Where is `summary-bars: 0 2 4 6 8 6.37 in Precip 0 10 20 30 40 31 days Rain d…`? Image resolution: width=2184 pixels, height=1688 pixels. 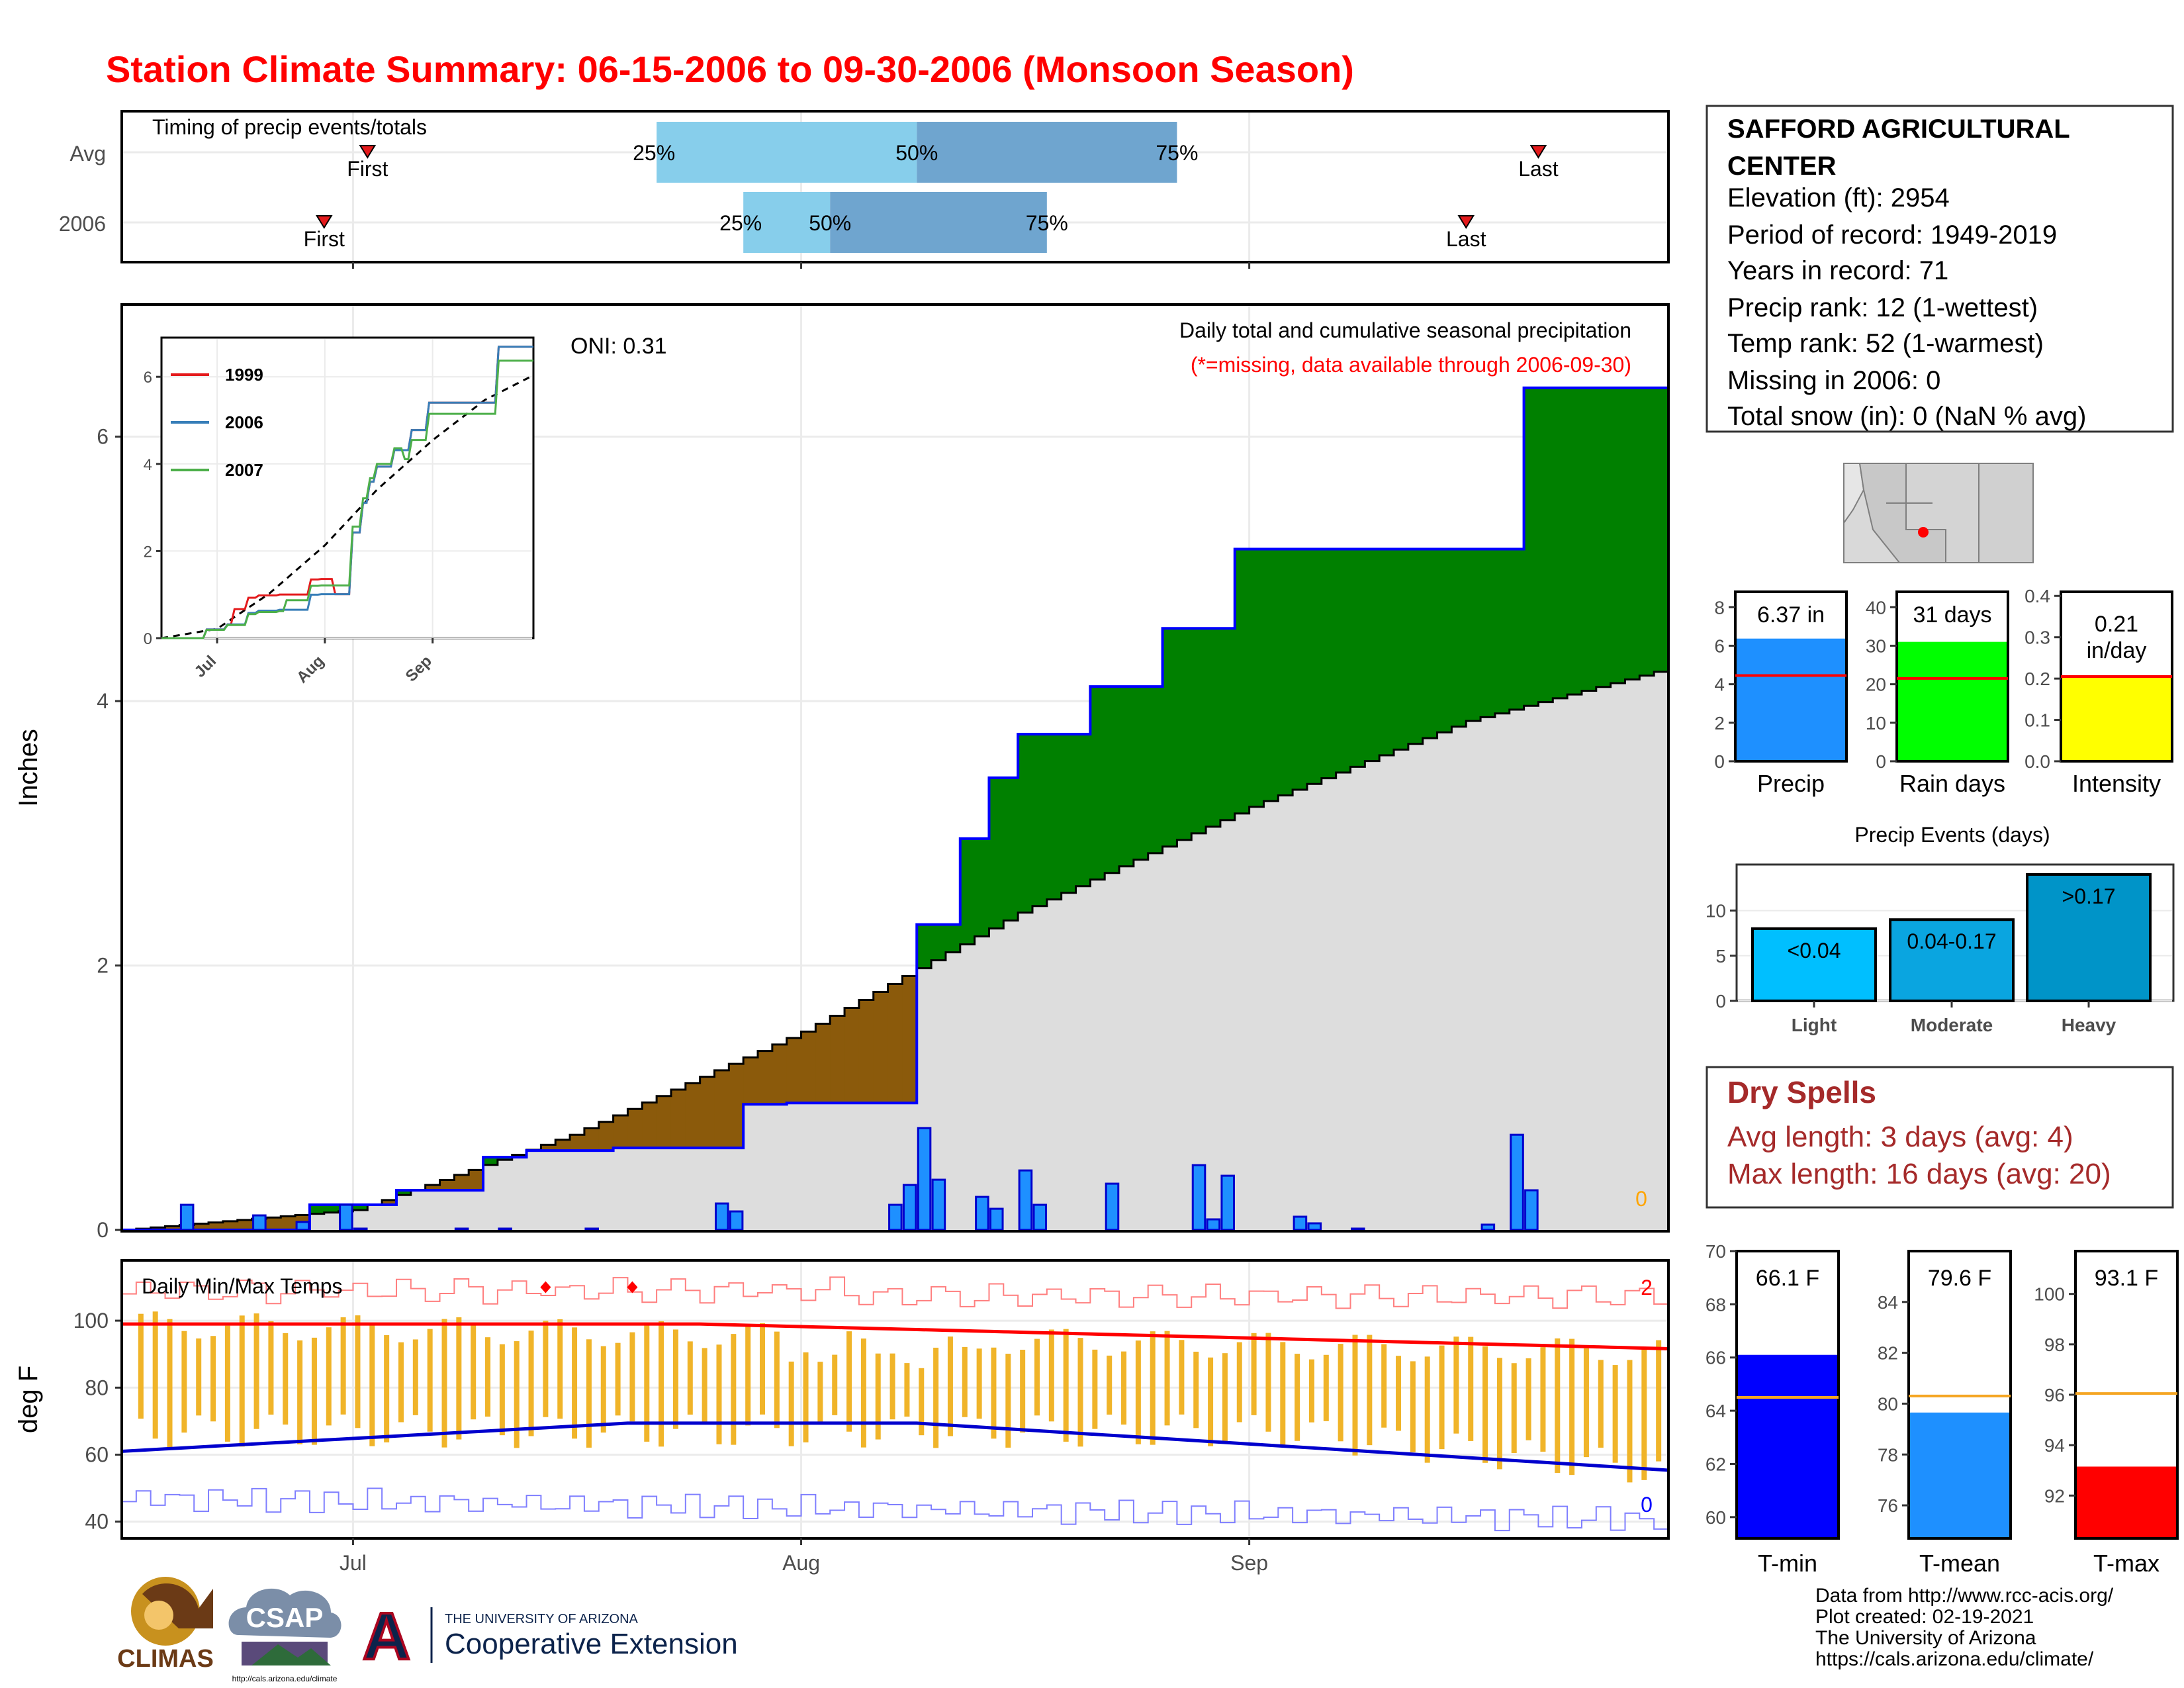 summary-bars: 0 2 4 6 8 6.37 in Precip 0 10 20 30 40 31 days Rain d… is located at coordinates (1943, 691).